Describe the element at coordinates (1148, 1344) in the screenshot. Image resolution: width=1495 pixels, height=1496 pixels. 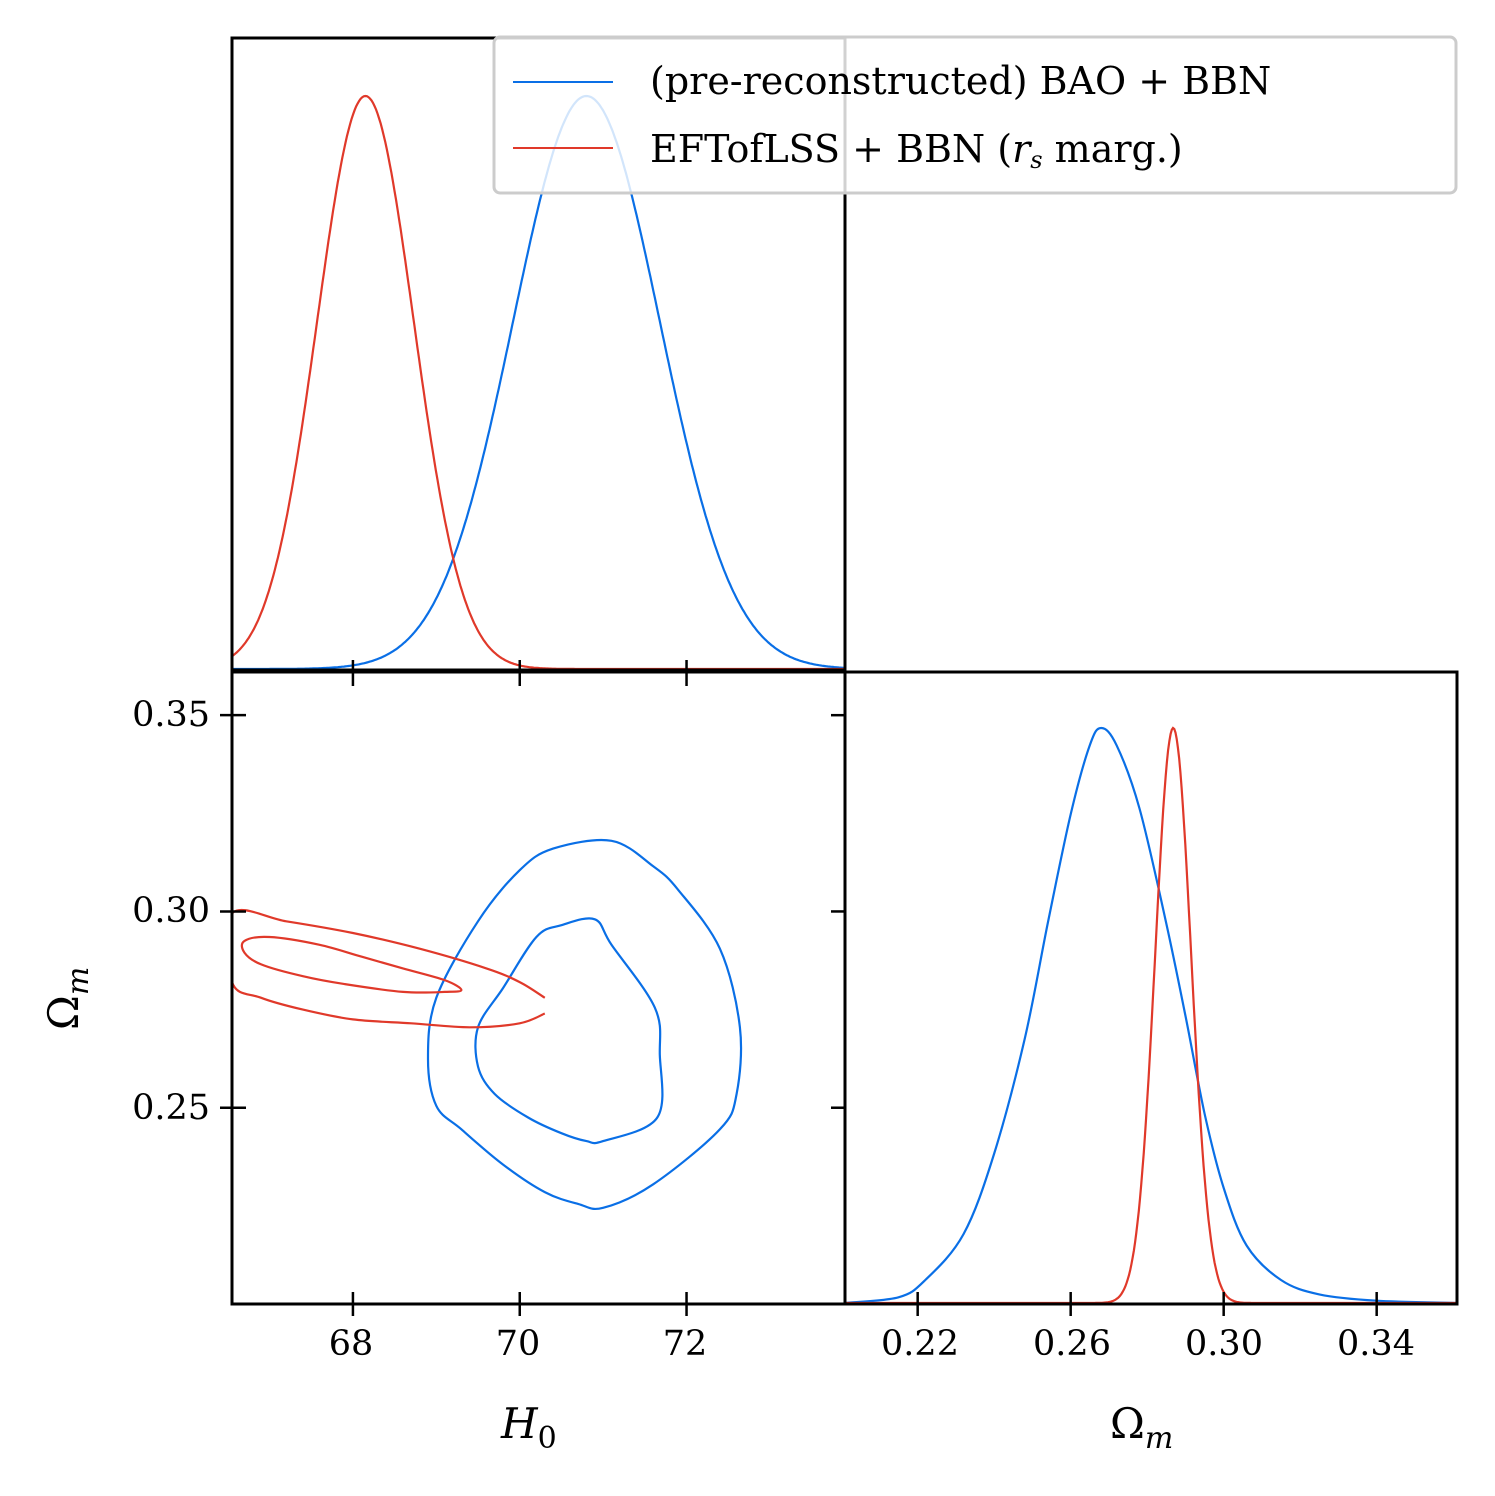
I see `om-x-tick-labels: 0.22 0.26 0.30 0.34` at that location.